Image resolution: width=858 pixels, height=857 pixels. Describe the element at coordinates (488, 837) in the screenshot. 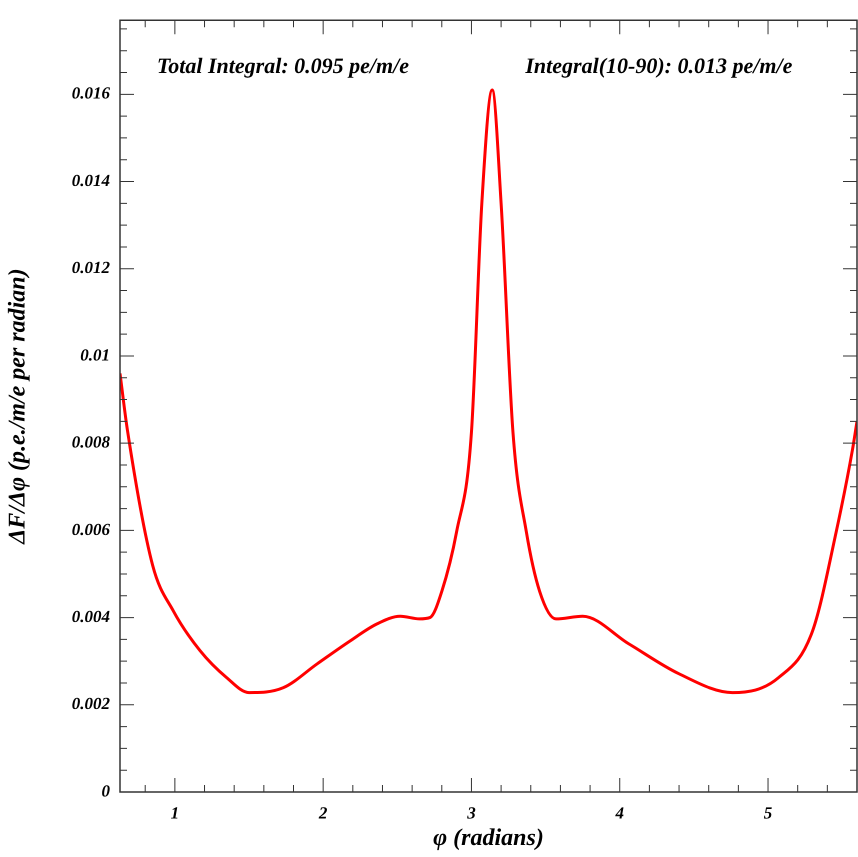

I see `x-axis-title: φ (radians)` at that location.